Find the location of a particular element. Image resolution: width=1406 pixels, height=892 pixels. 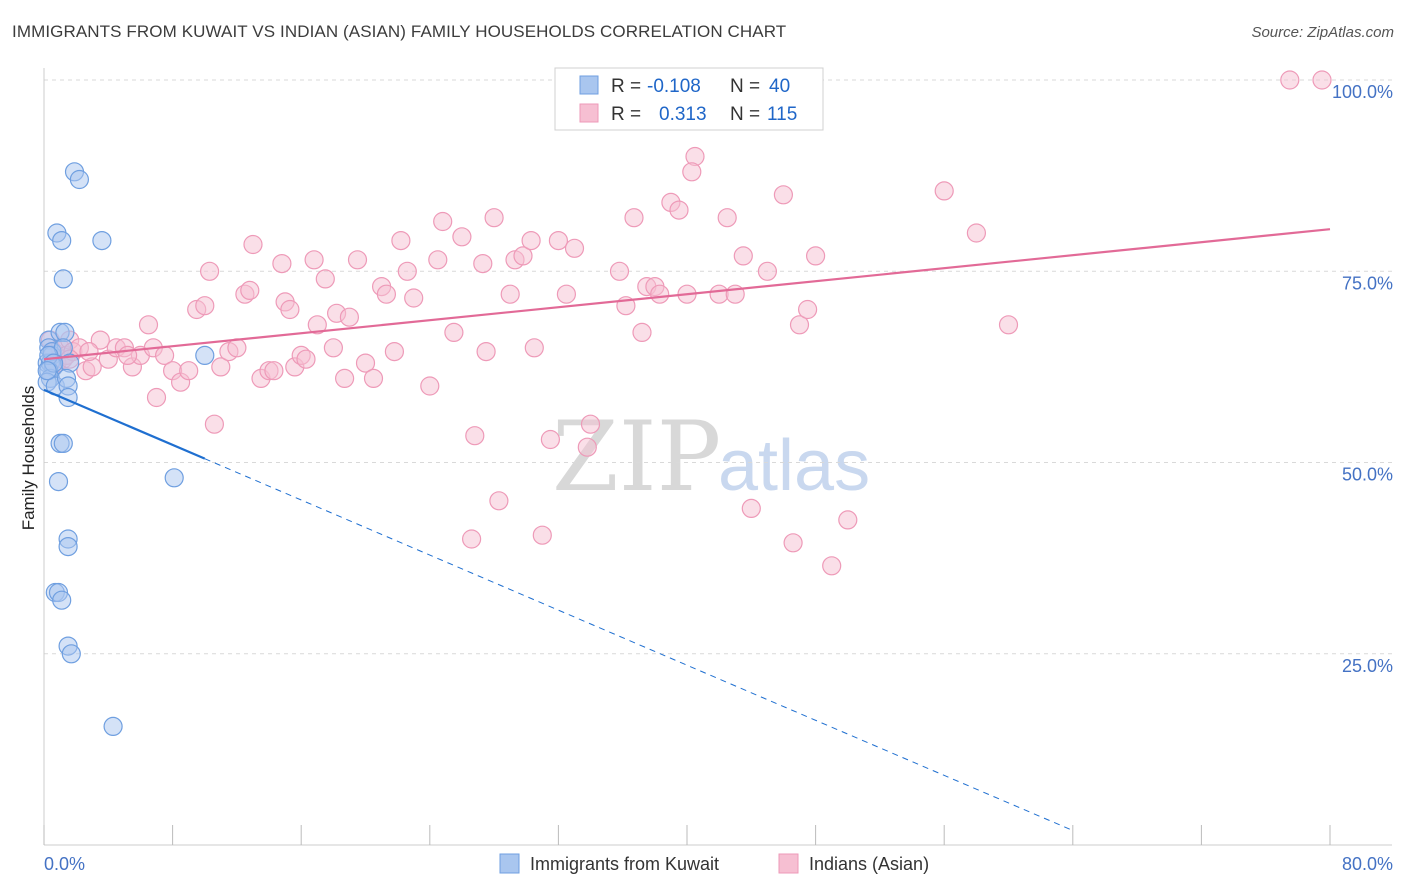

series-immigrants-from-kuwait-points is located at coordinates (126, 449).